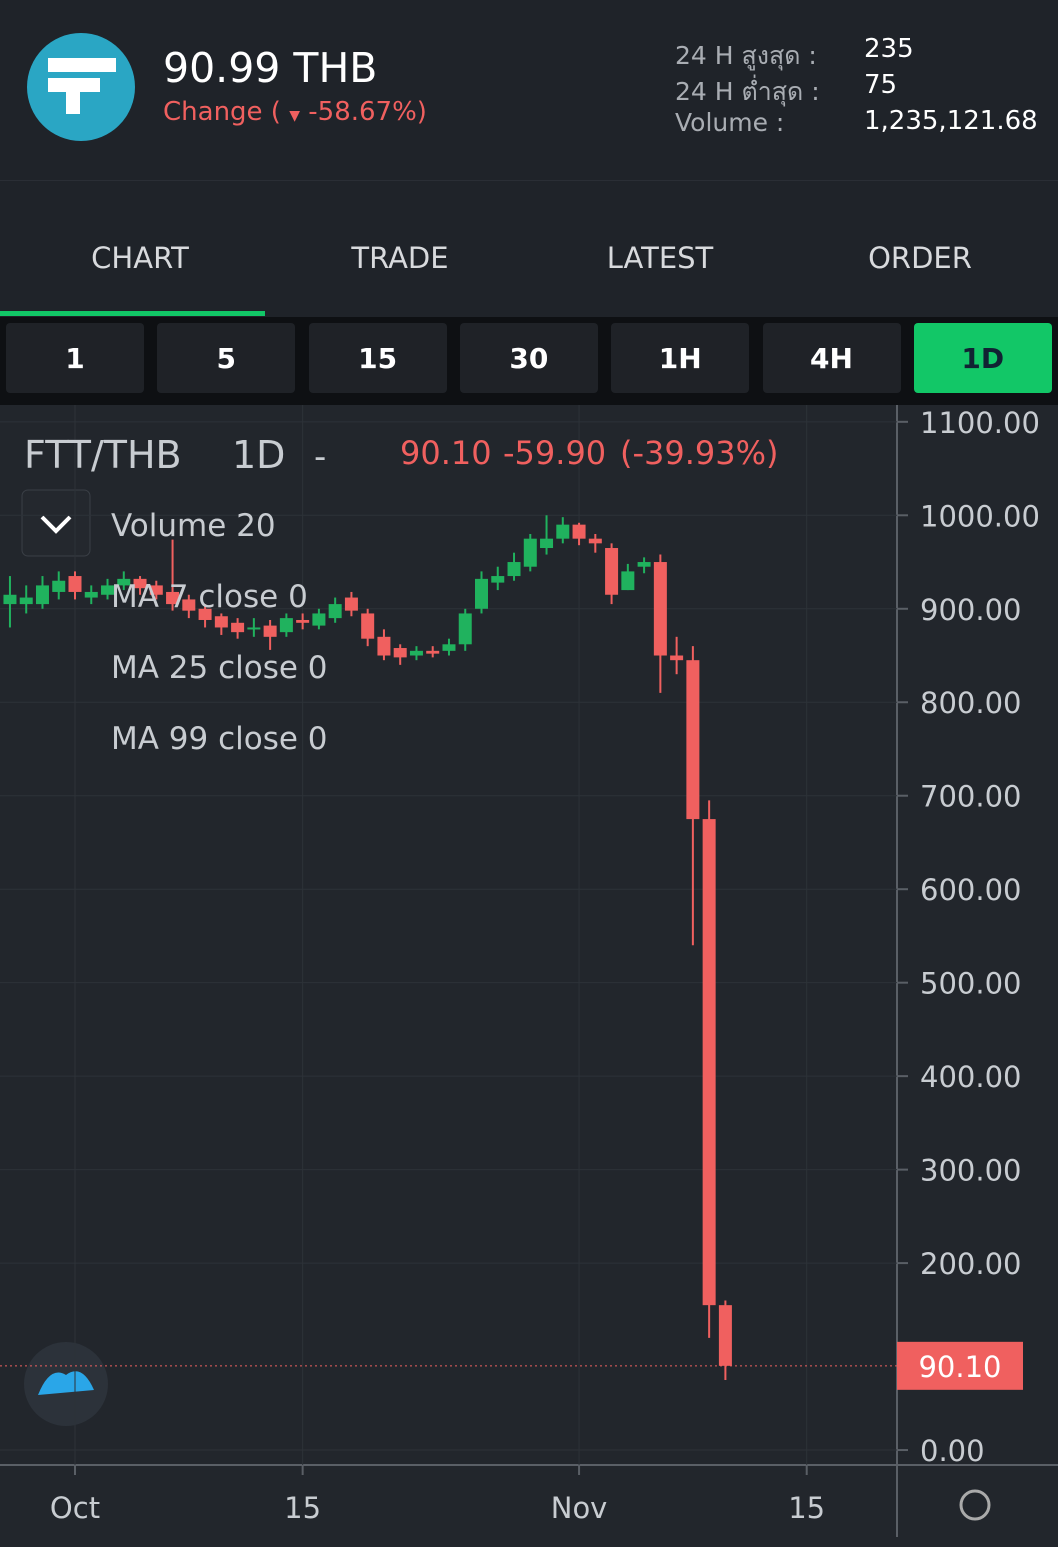  I want to click on interval-button: 1, so click(75, 358).